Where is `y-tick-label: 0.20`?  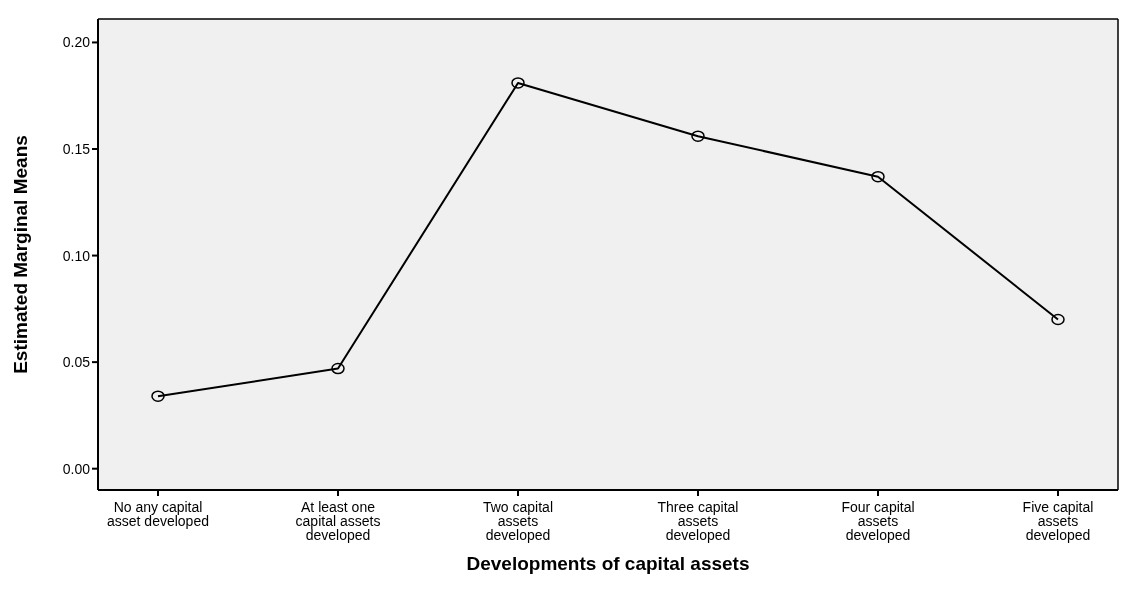 y-tick-label: 0.20 is located at coordinates (76, 42).